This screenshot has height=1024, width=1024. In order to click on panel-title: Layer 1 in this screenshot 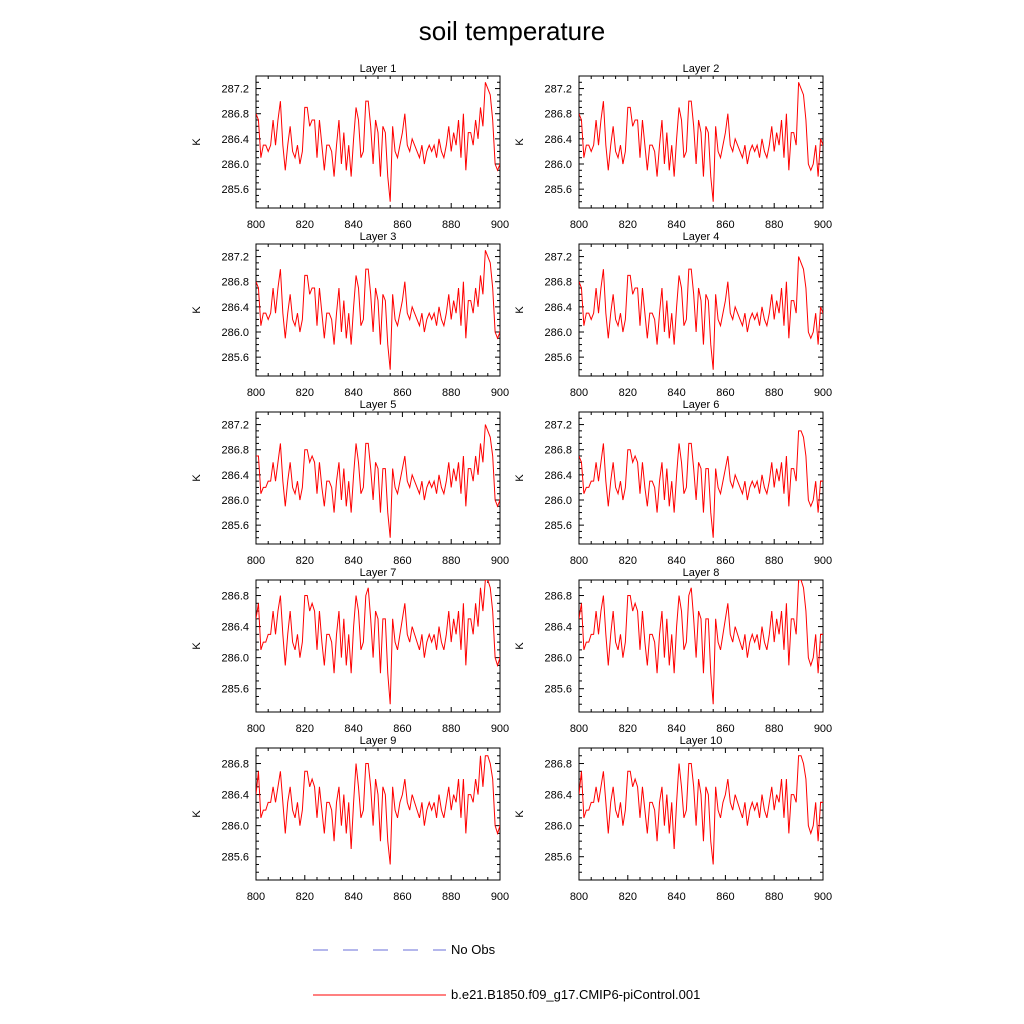, I will do `click(378, 69)`.